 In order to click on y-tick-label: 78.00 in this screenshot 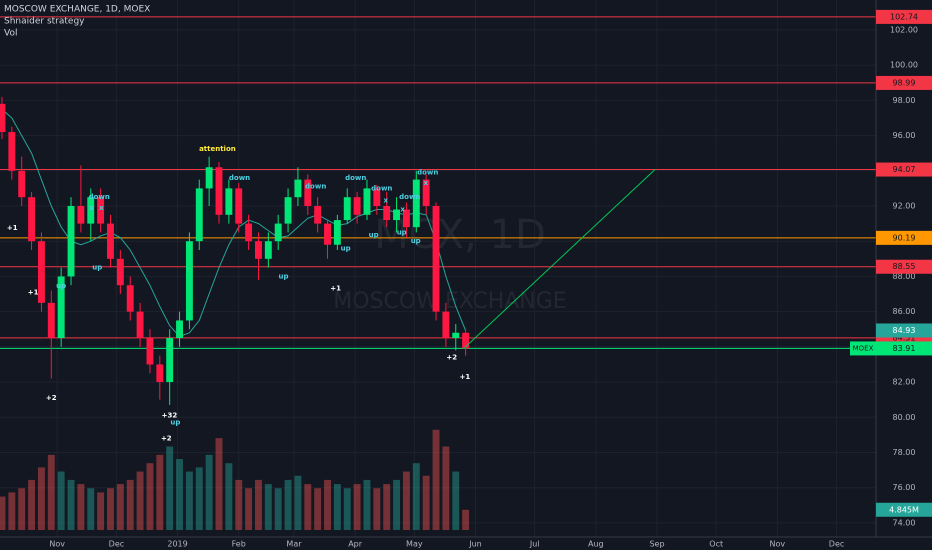, I will do `click(904, 452)`.